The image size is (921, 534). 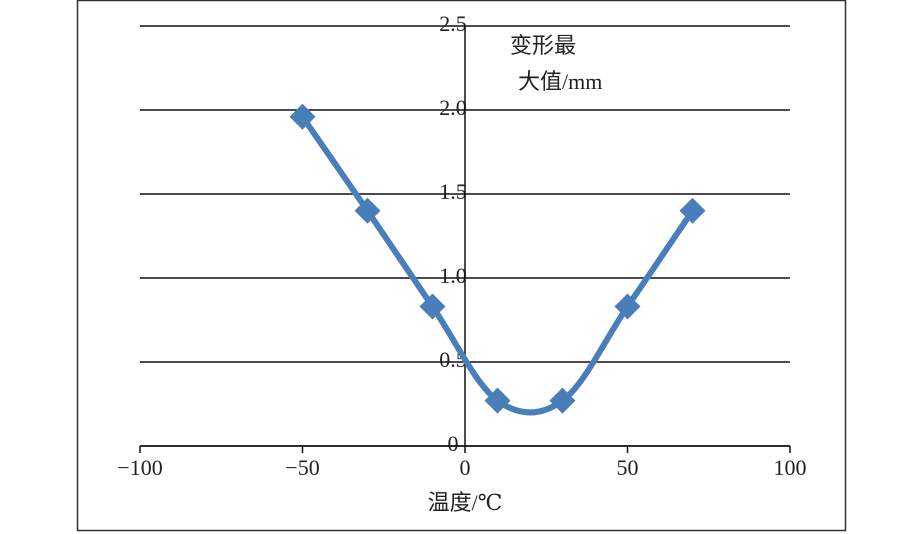 I want to click on y-axis-label: 大值/mm, so click(x=560, y=81).